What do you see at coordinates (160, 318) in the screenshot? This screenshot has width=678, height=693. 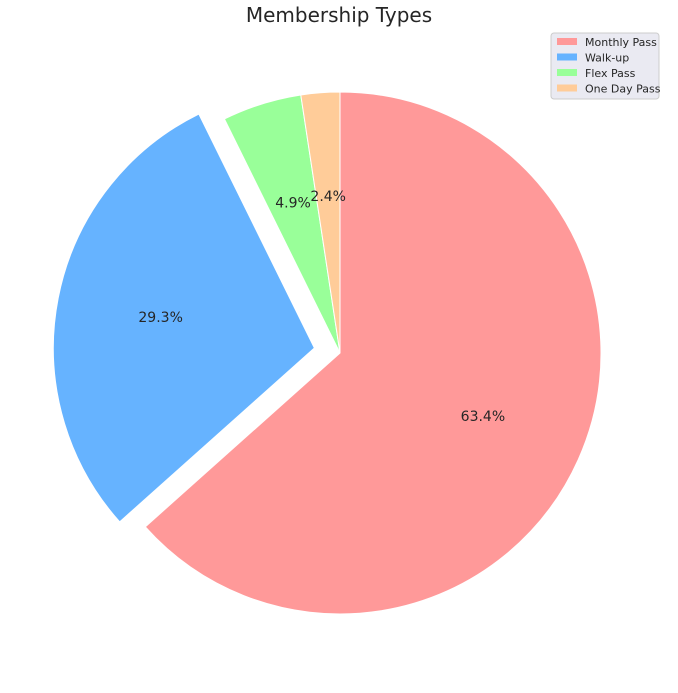 I see `pct-label-walk-up: 29.3%` at bounding box center [160, 318].